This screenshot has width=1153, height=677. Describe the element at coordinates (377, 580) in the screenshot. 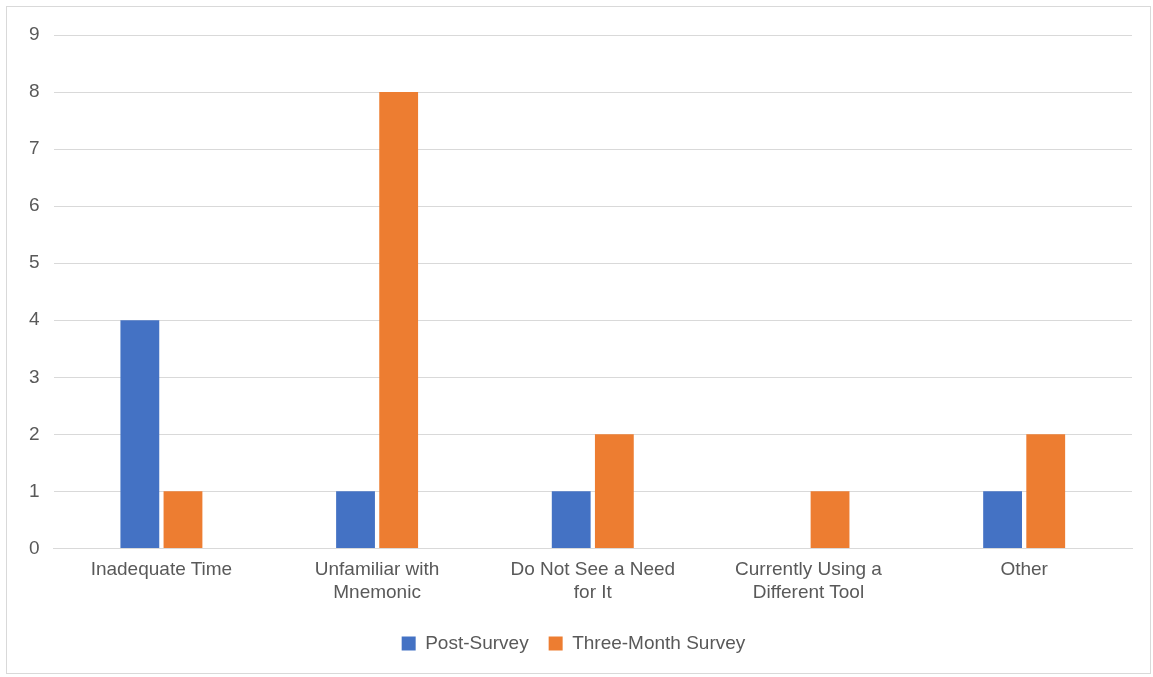

I see `x-tick-label: Unfamiliar with Mnemonic` at that location.